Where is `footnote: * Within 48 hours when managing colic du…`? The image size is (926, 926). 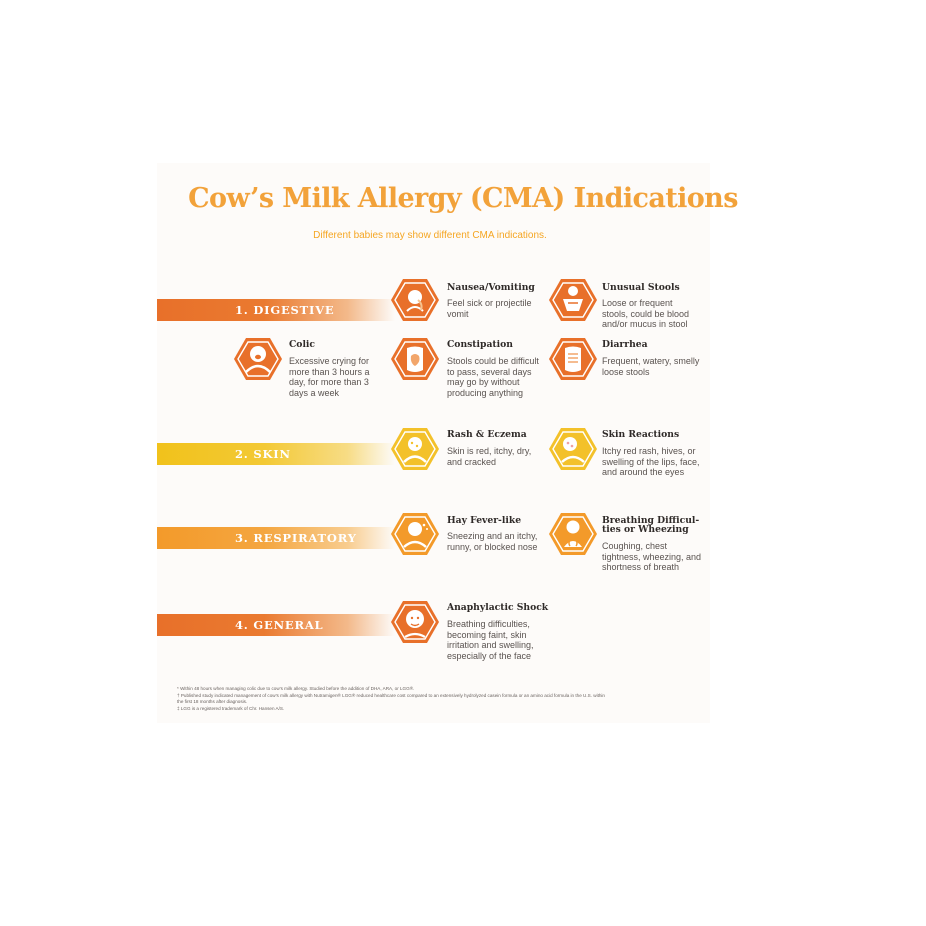
footnote: * Within 48 hours when managing colic du… is located at coordinates (296, 688).